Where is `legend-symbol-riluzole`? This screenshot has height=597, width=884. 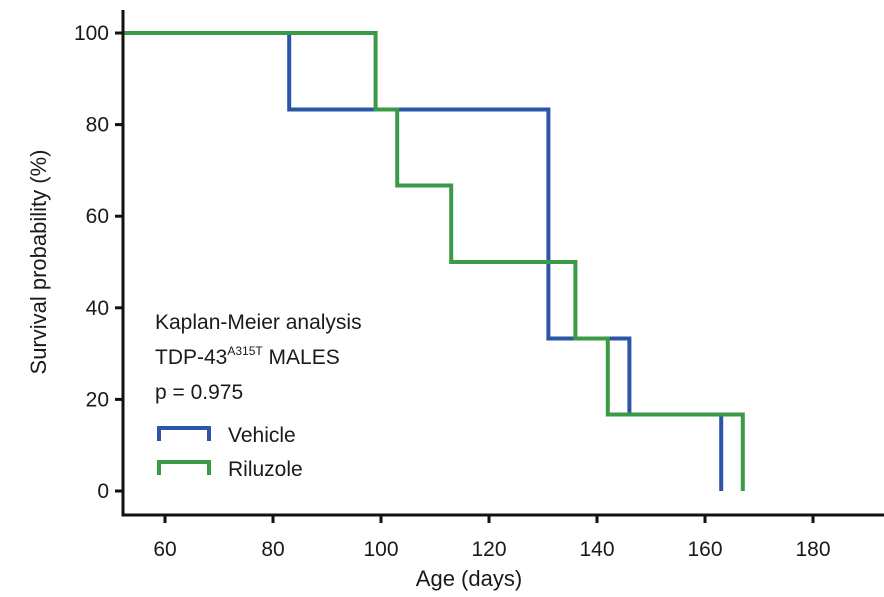
legend-symbol-riluzole is located at coordinates (184, 467).